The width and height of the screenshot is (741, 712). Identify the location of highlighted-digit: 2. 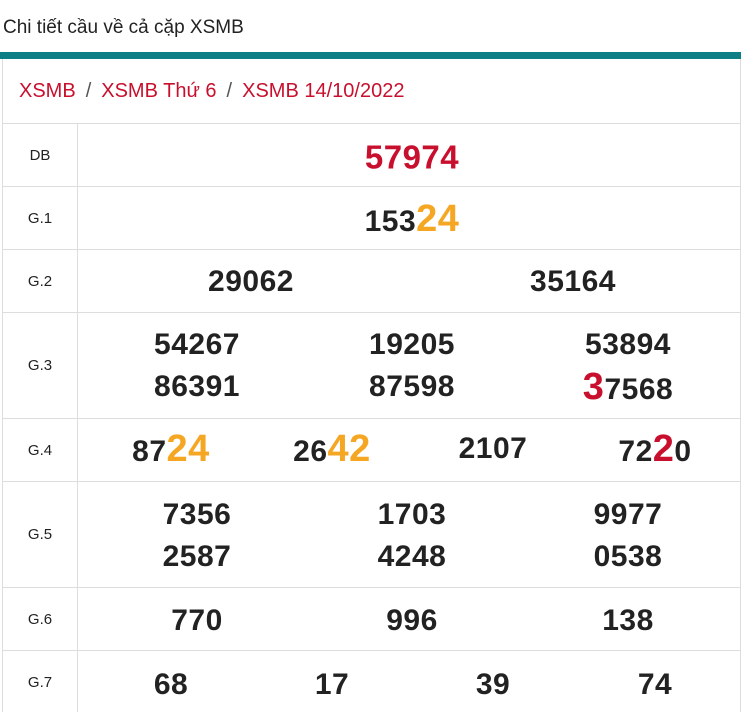
(663, 449).